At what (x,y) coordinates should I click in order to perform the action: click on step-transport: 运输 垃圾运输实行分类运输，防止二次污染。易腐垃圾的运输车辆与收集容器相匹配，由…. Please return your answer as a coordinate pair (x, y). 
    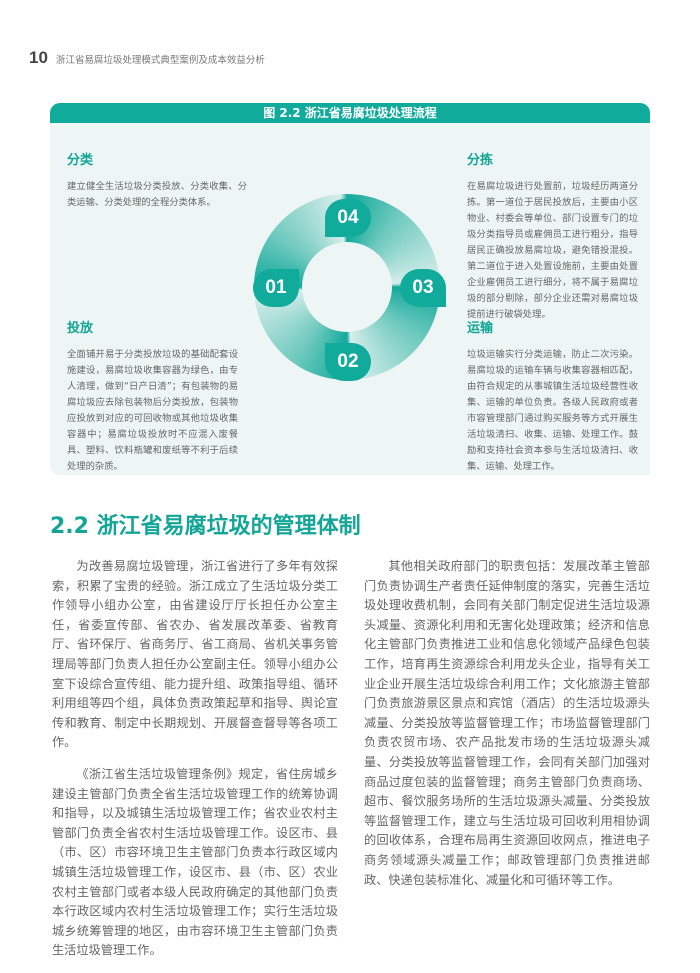
    Looking at the image, I should click on (552, 398).